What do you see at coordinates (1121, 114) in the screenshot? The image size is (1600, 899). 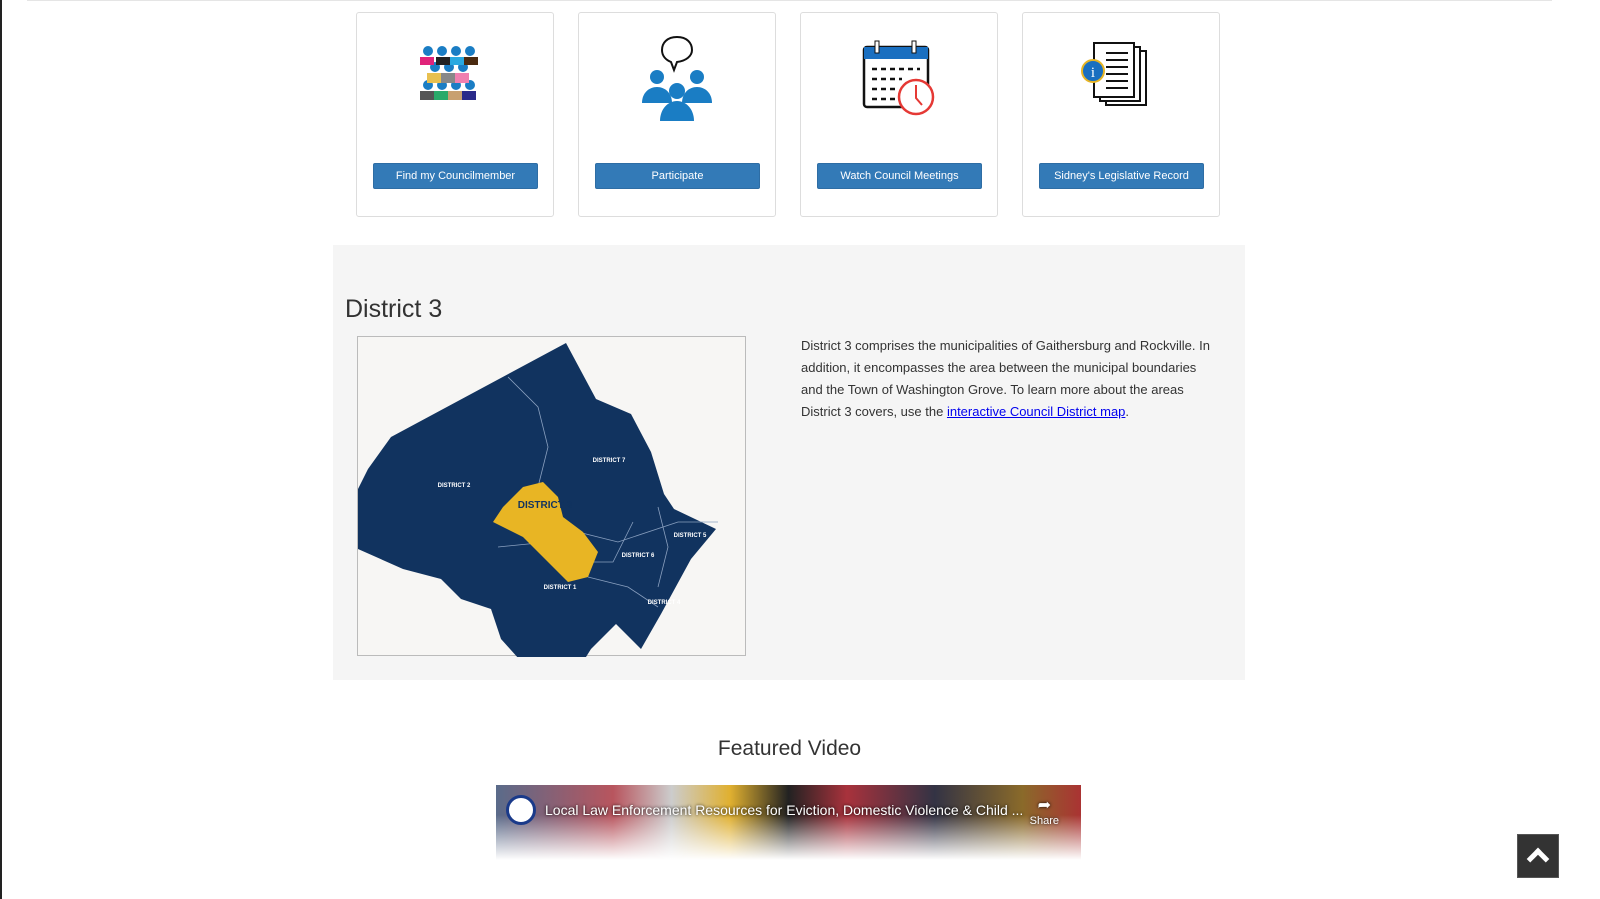 I see `card-legislative-record: i Sidney's Legislative Record` at bounding box center [1121, 114].